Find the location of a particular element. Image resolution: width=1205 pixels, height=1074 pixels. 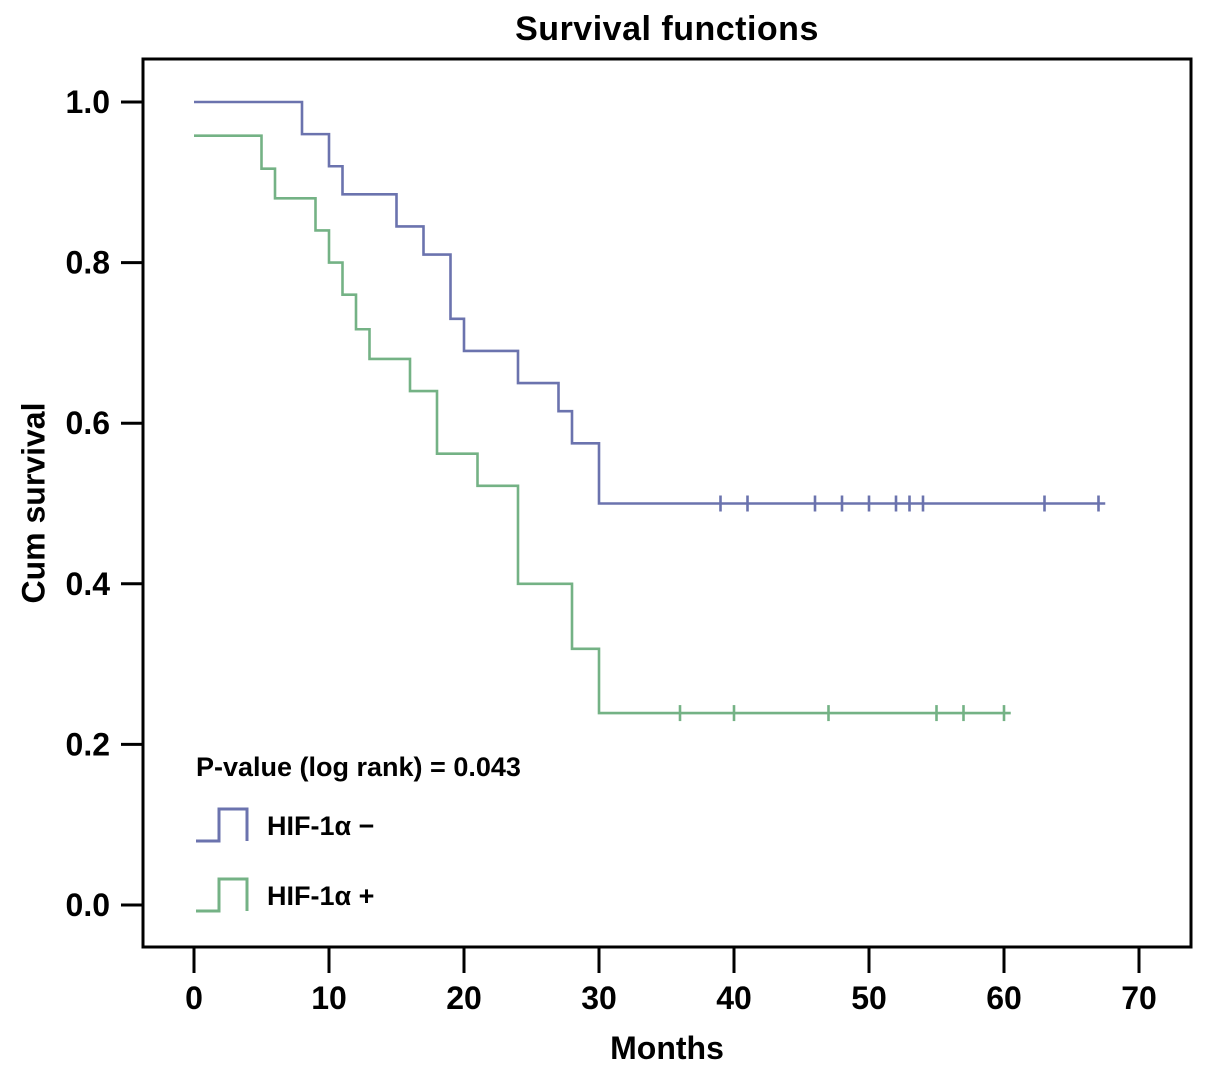

x-tick-label: 10 is located at coordinates (329, 998).